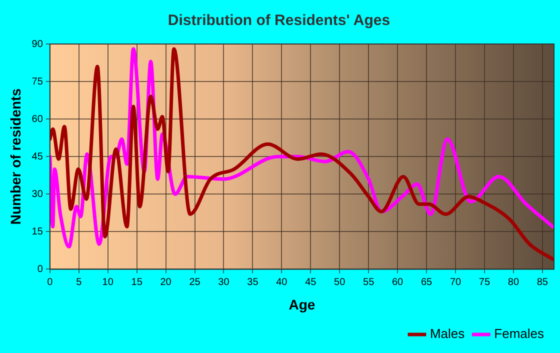  What do you see at coordinates (38, 82) in the screenshot?
I see `y-tick-label: 75` at bounding box center [38, 82].